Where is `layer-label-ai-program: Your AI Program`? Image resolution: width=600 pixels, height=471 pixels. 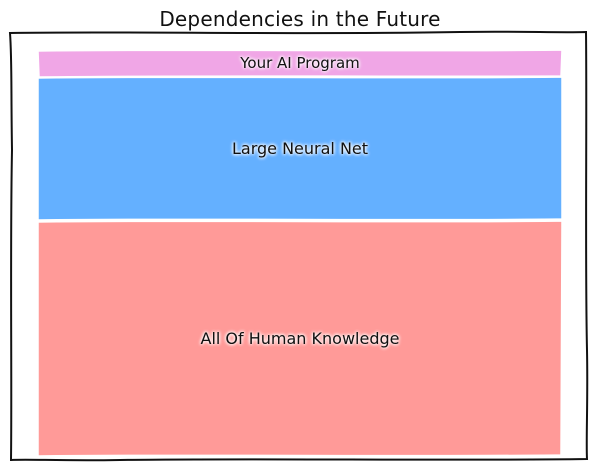 layer-label-ai-program: Your AI Program is located at coordinates (300, 63).